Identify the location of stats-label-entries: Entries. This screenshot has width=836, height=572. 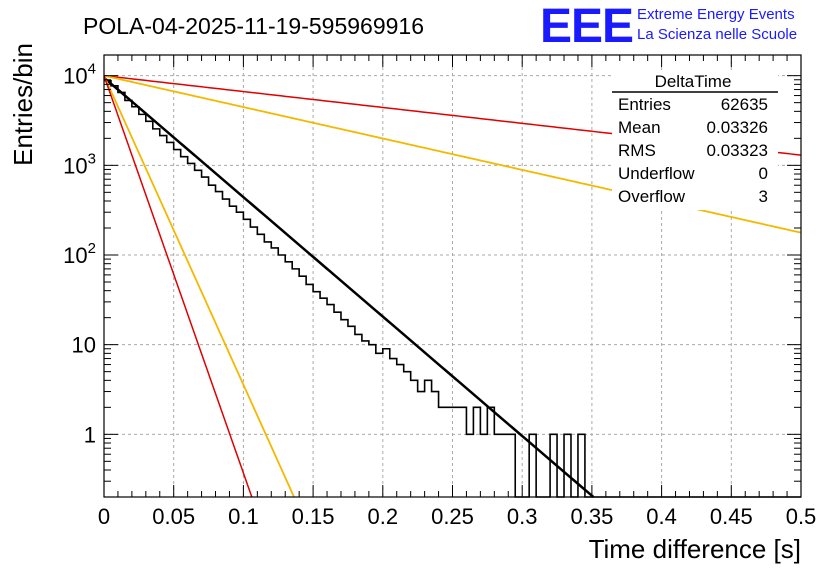
(644, 104).